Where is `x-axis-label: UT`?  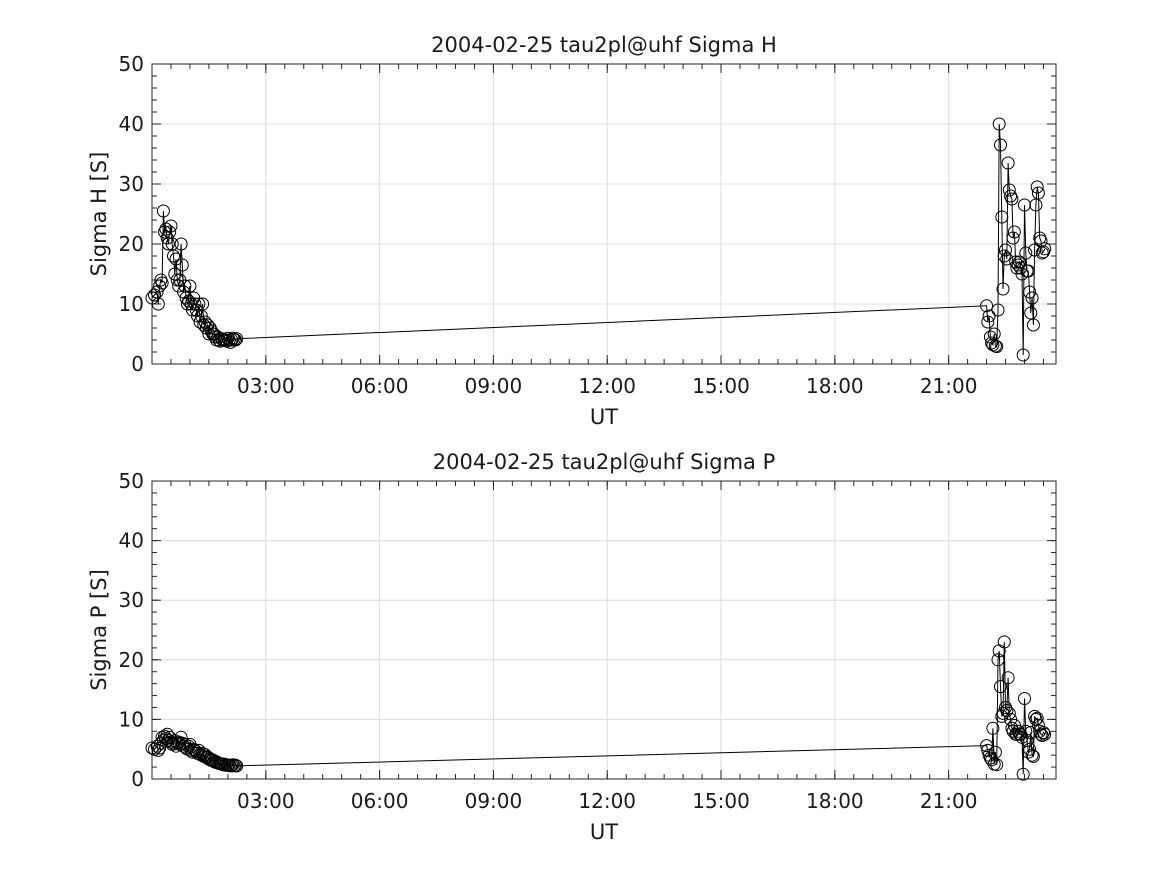
x-axis-label: UT is located at coordinates (604, 832).